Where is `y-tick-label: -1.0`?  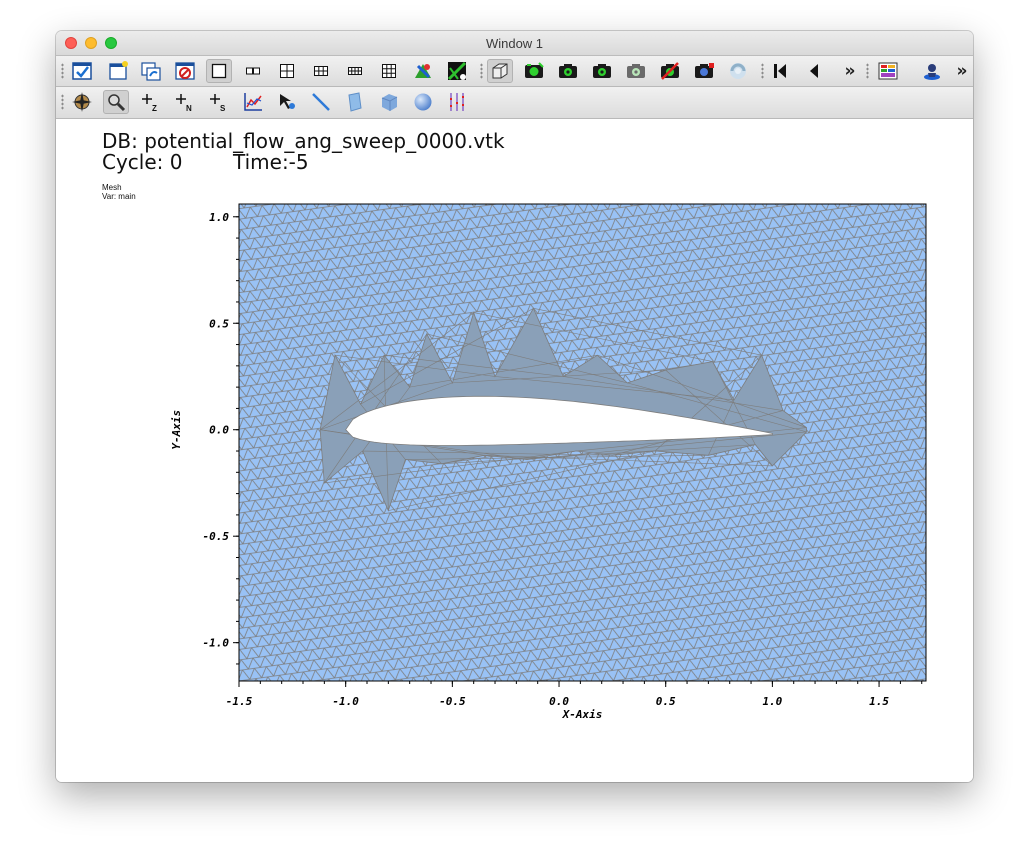
y-tick-label: -1.0 is located at coordinates (216, 643).